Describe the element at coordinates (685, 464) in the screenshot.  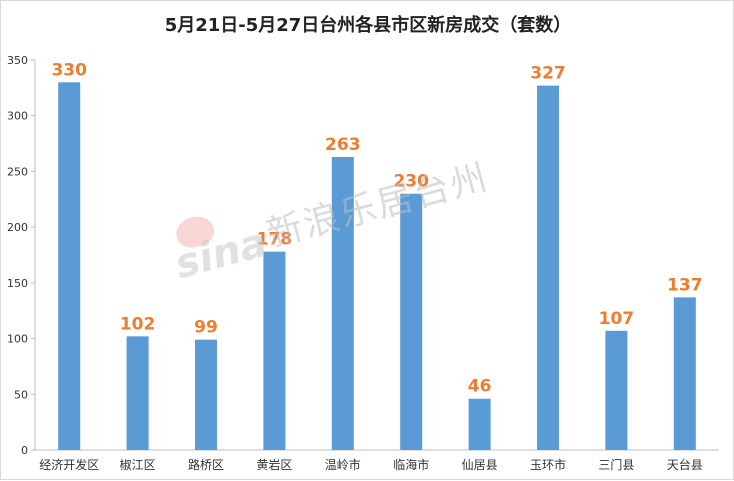
I see `x-tick-label: 天台县` at that location.